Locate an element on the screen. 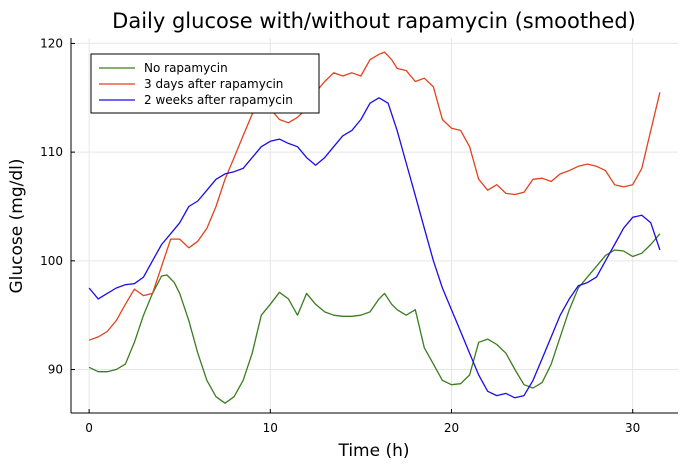 The image size is (680, 466). y-tick-label: 110 is located at coordinates (51, 152).